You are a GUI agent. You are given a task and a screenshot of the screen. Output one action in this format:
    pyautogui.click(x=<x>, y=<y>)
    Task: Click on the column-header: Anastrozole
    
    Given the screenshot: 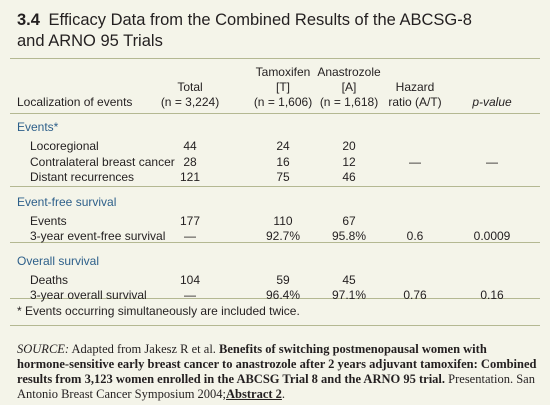 What is the action you would take?
    pyautogui.click(x=349, y=72)
    